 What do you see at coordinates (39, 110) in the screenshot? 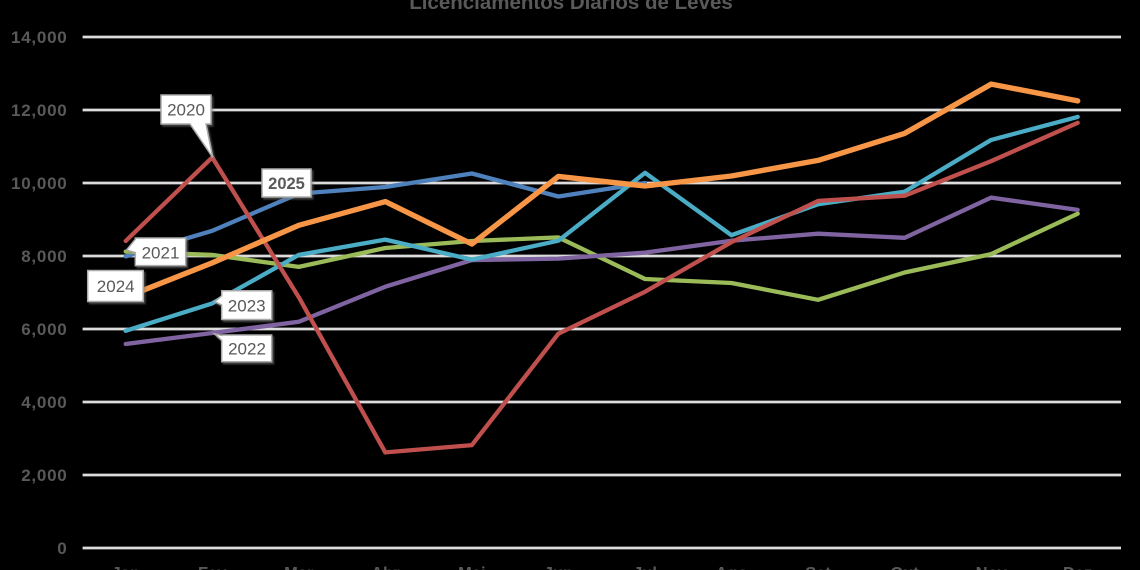
I see `svg-text: 12,000` at bounding box center [39, 110].